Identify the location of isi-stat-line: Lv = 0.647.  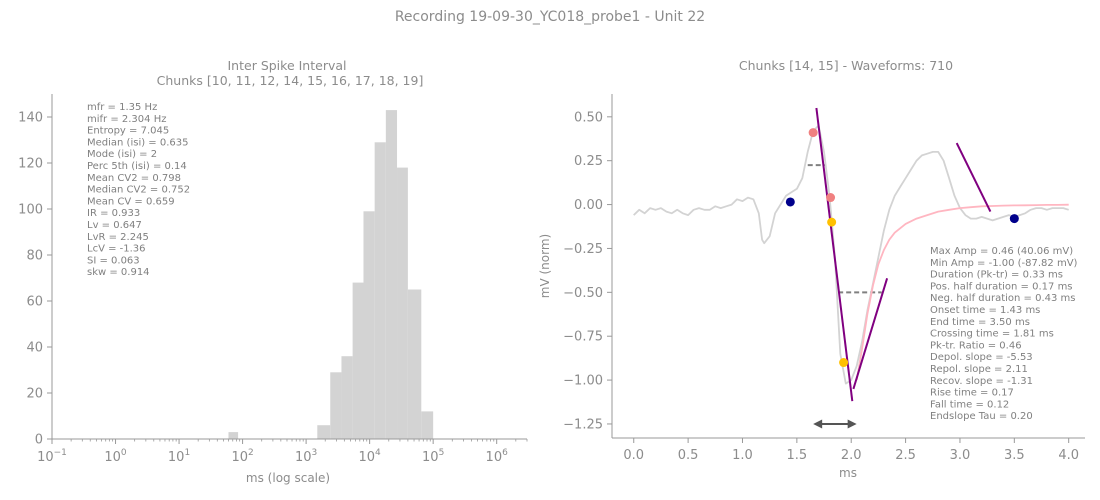
(114, 225).